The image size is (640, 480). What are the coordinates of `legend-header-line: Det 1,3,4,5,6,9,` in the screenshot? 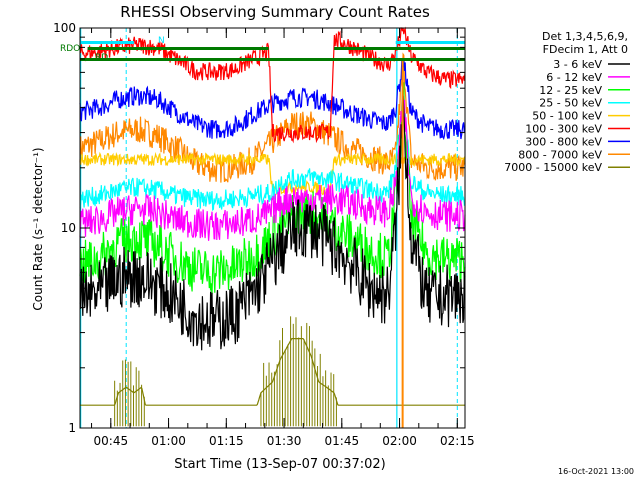 It's located at (585, 36).